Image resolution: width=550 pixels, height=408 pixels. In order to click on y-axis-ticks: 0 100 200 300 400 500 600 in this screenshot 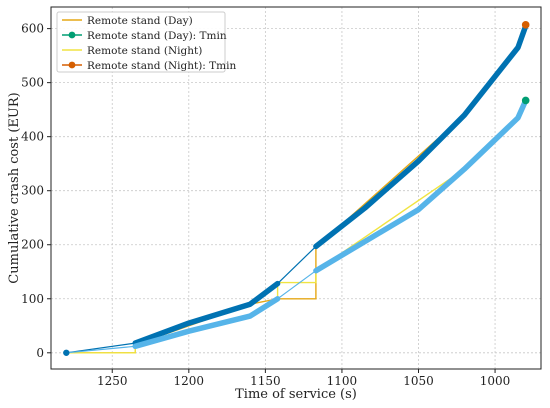, I will do `click(36, 191)`.